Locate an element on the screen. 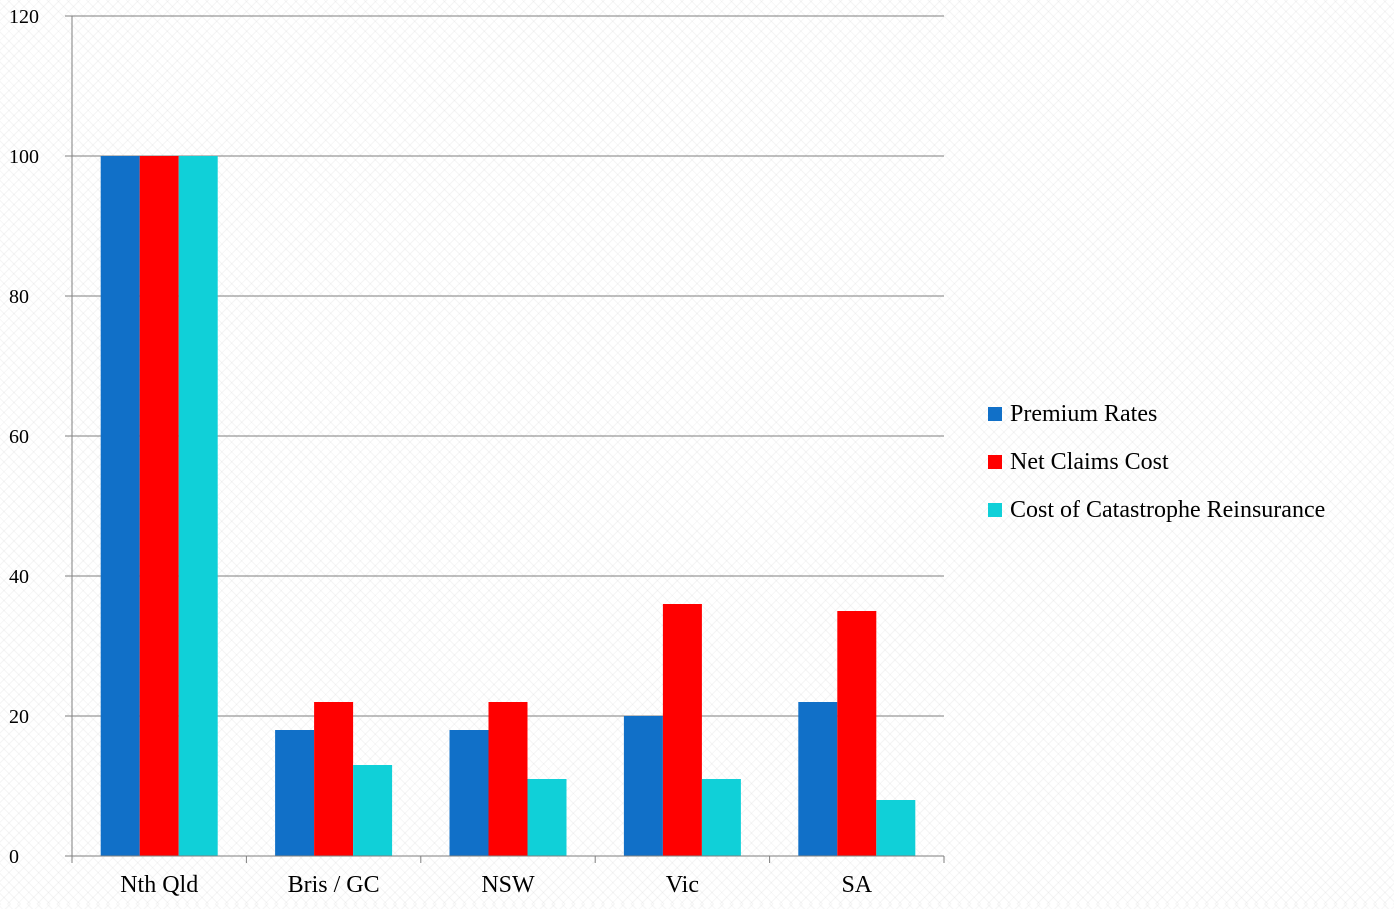 The height and width of the screenshot is (909, 1394). x-tick-labels: Nth Qld Bris / GC NSW Vic SA is located at coordinates (496, 885).